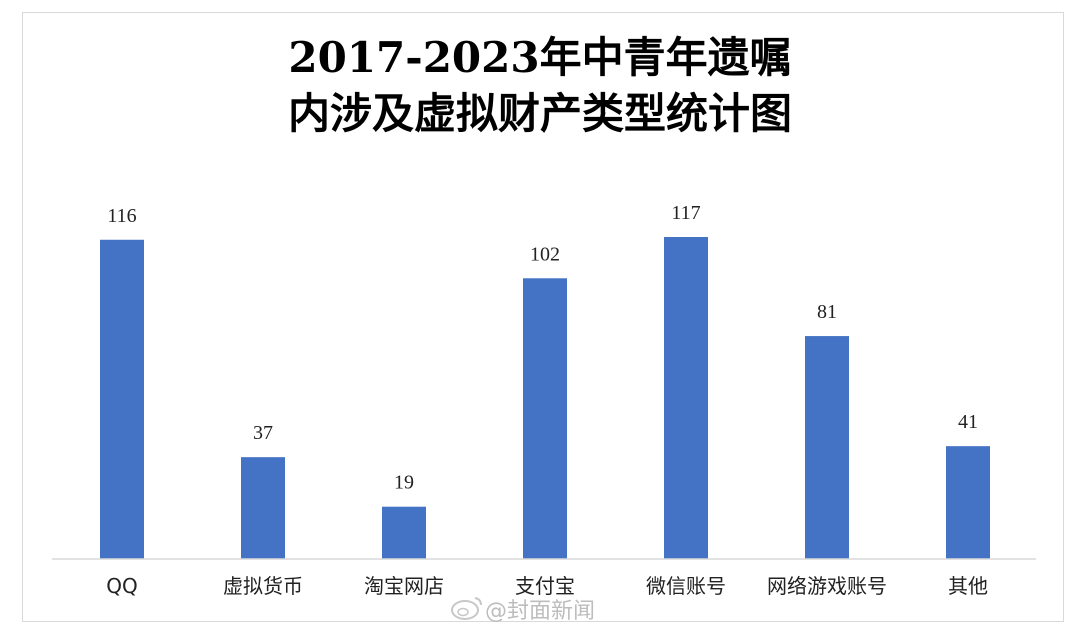 The height and width of the screenshot is (638, 1080). I want to click on data-label-2: 19, so click(404, 483).